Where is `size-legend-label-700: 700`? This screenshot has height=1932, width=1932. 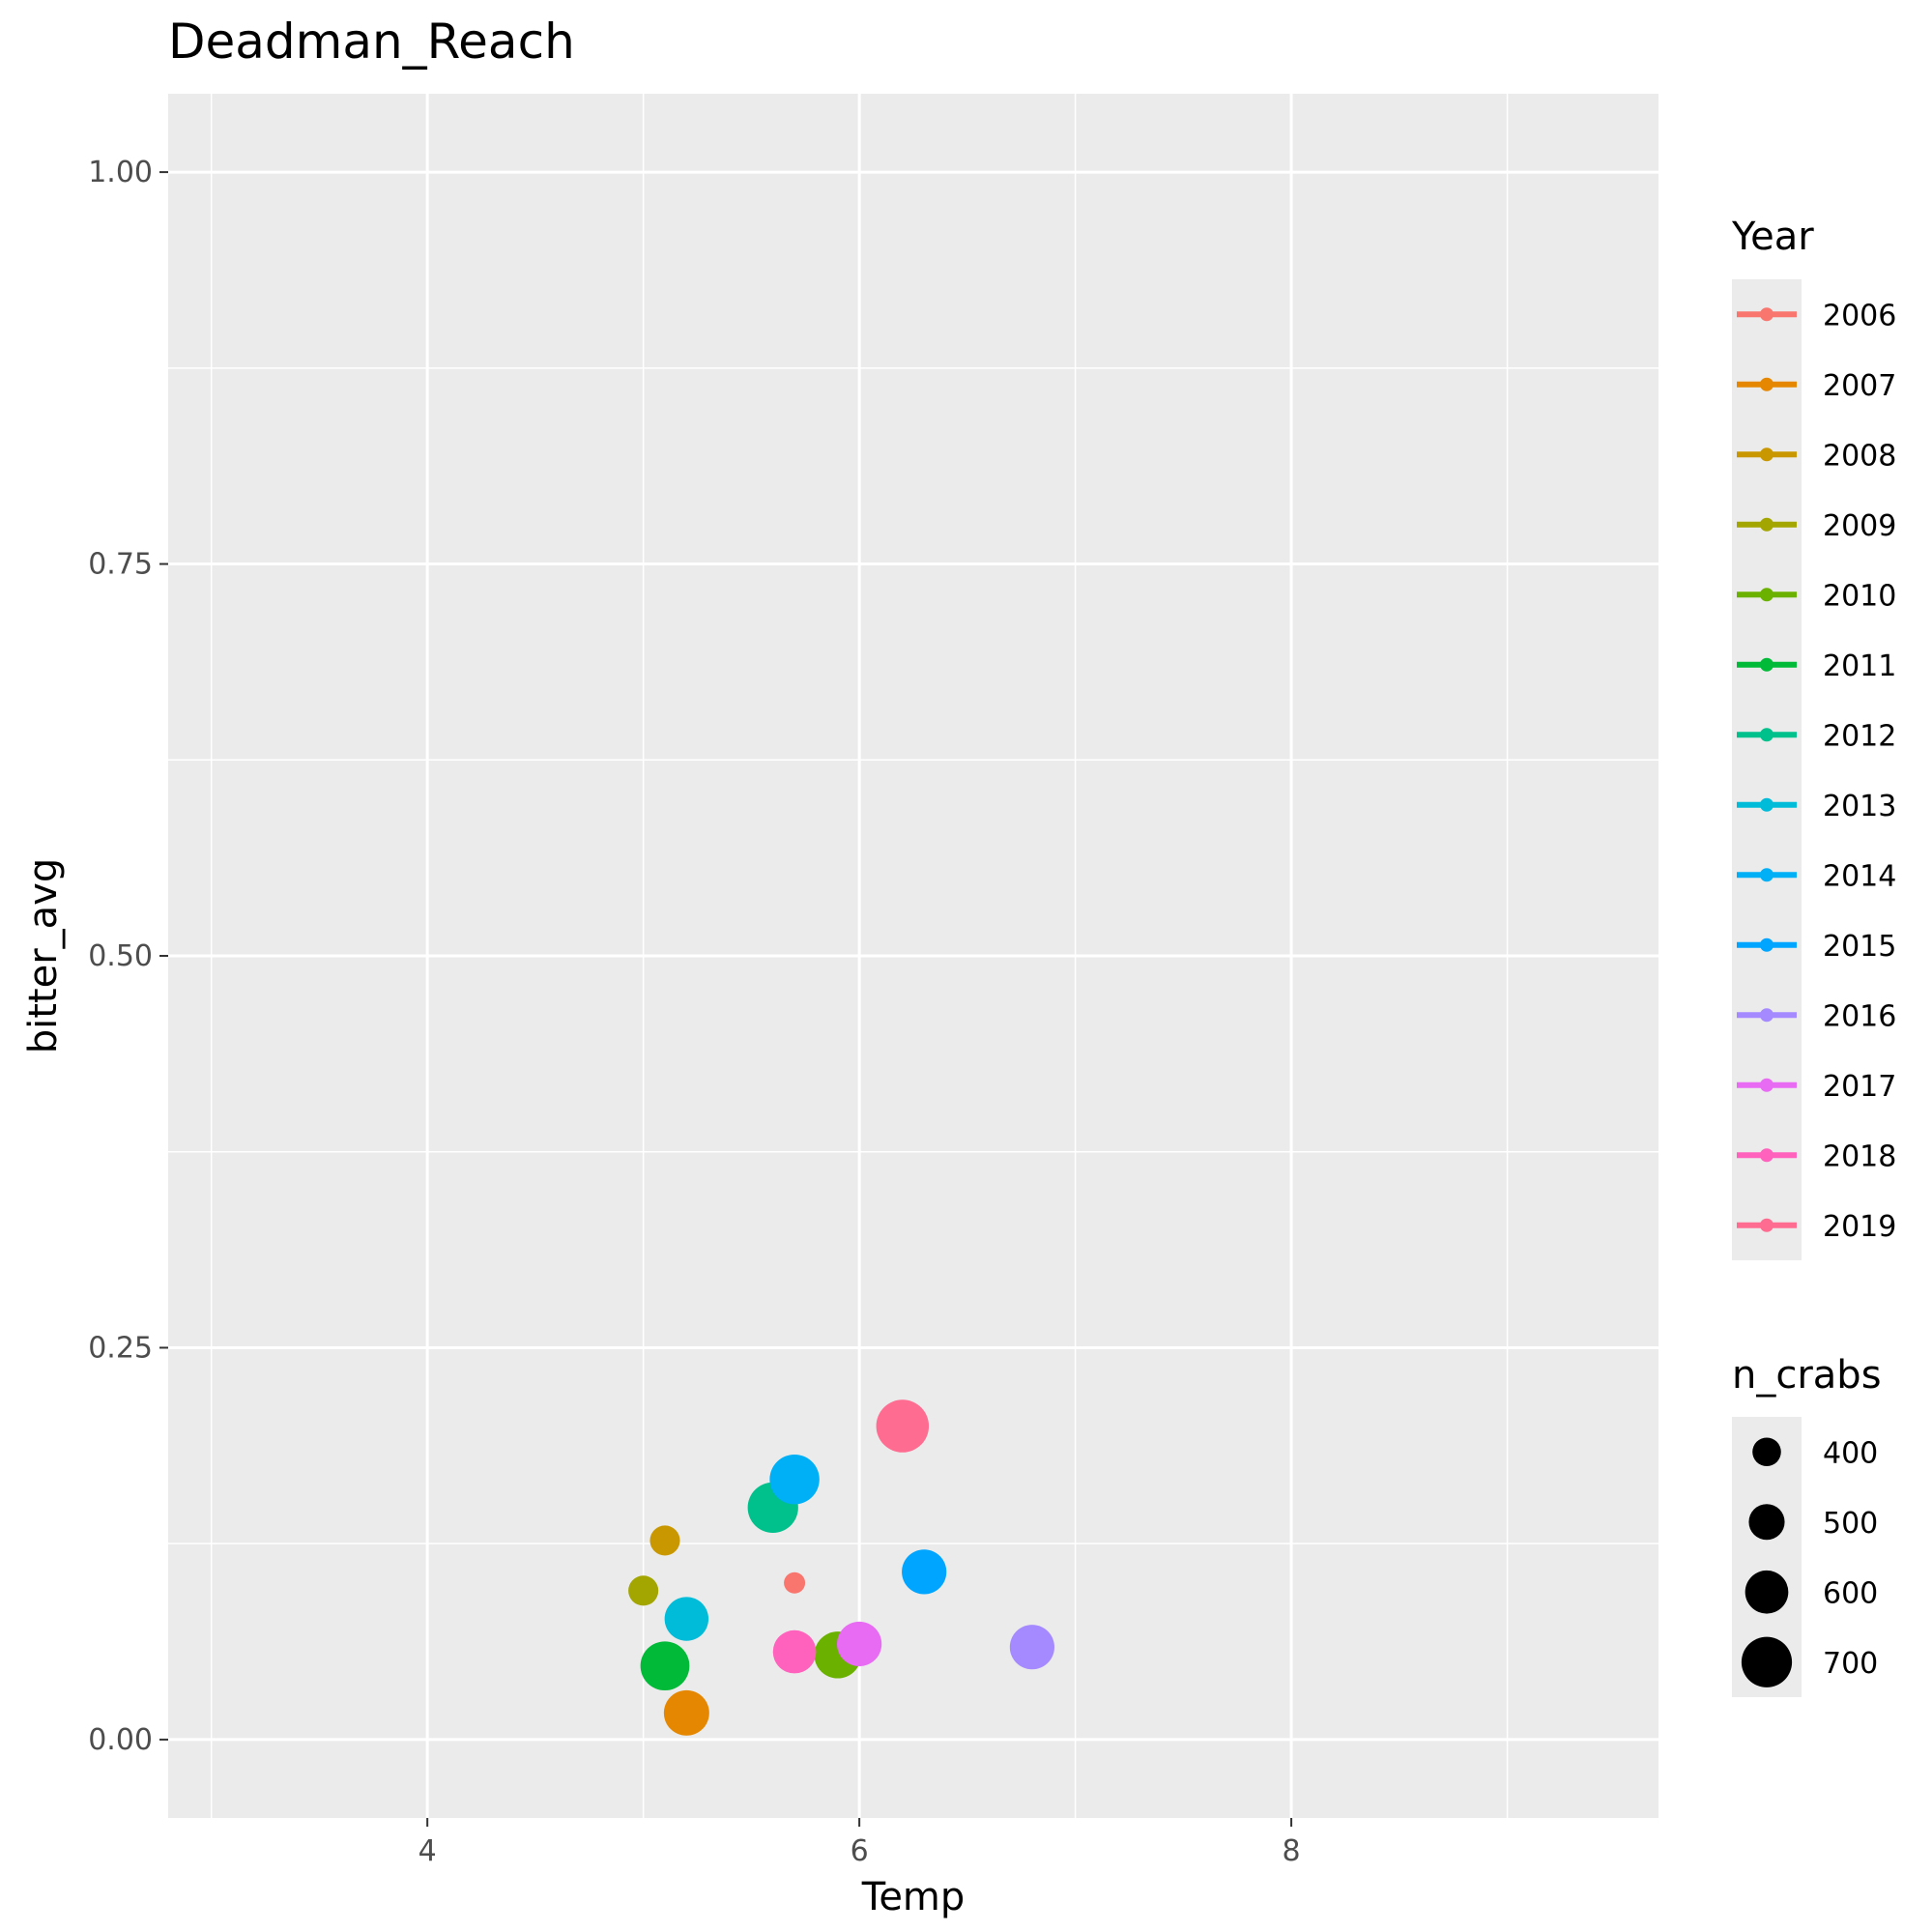
size-legend-label-700: 700 is located at coordinates (1850, 1664).